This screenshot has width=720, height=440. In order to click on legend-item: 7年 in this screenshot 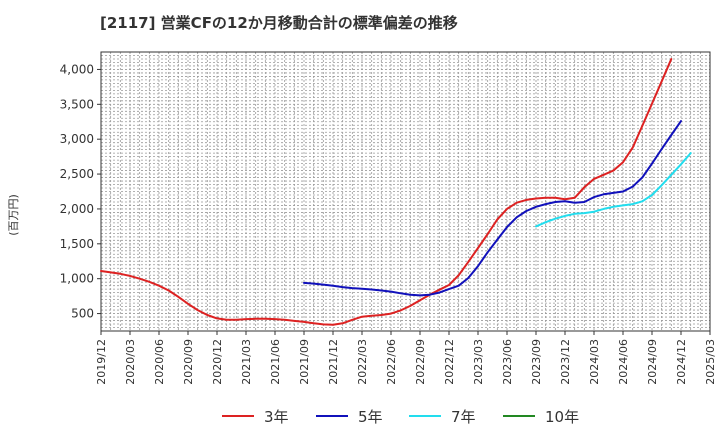, I will do `click(442, 416)`.